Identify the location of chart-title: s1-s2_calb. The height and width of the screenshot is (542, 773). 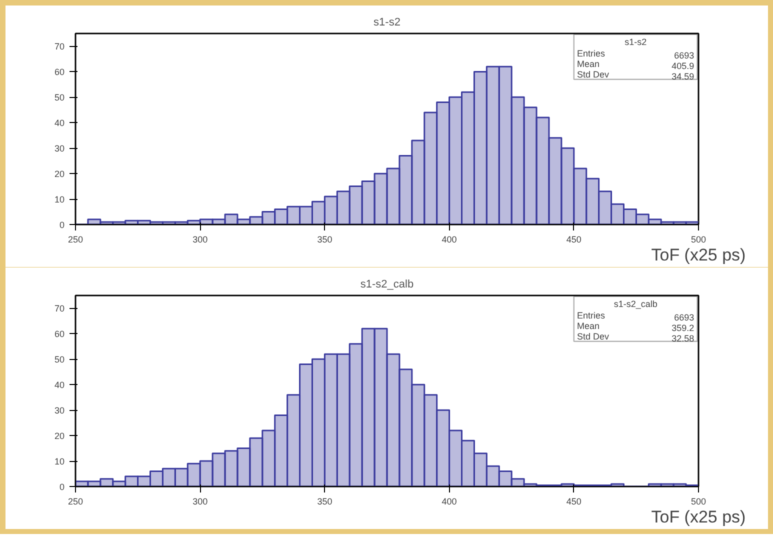
(387, 284).